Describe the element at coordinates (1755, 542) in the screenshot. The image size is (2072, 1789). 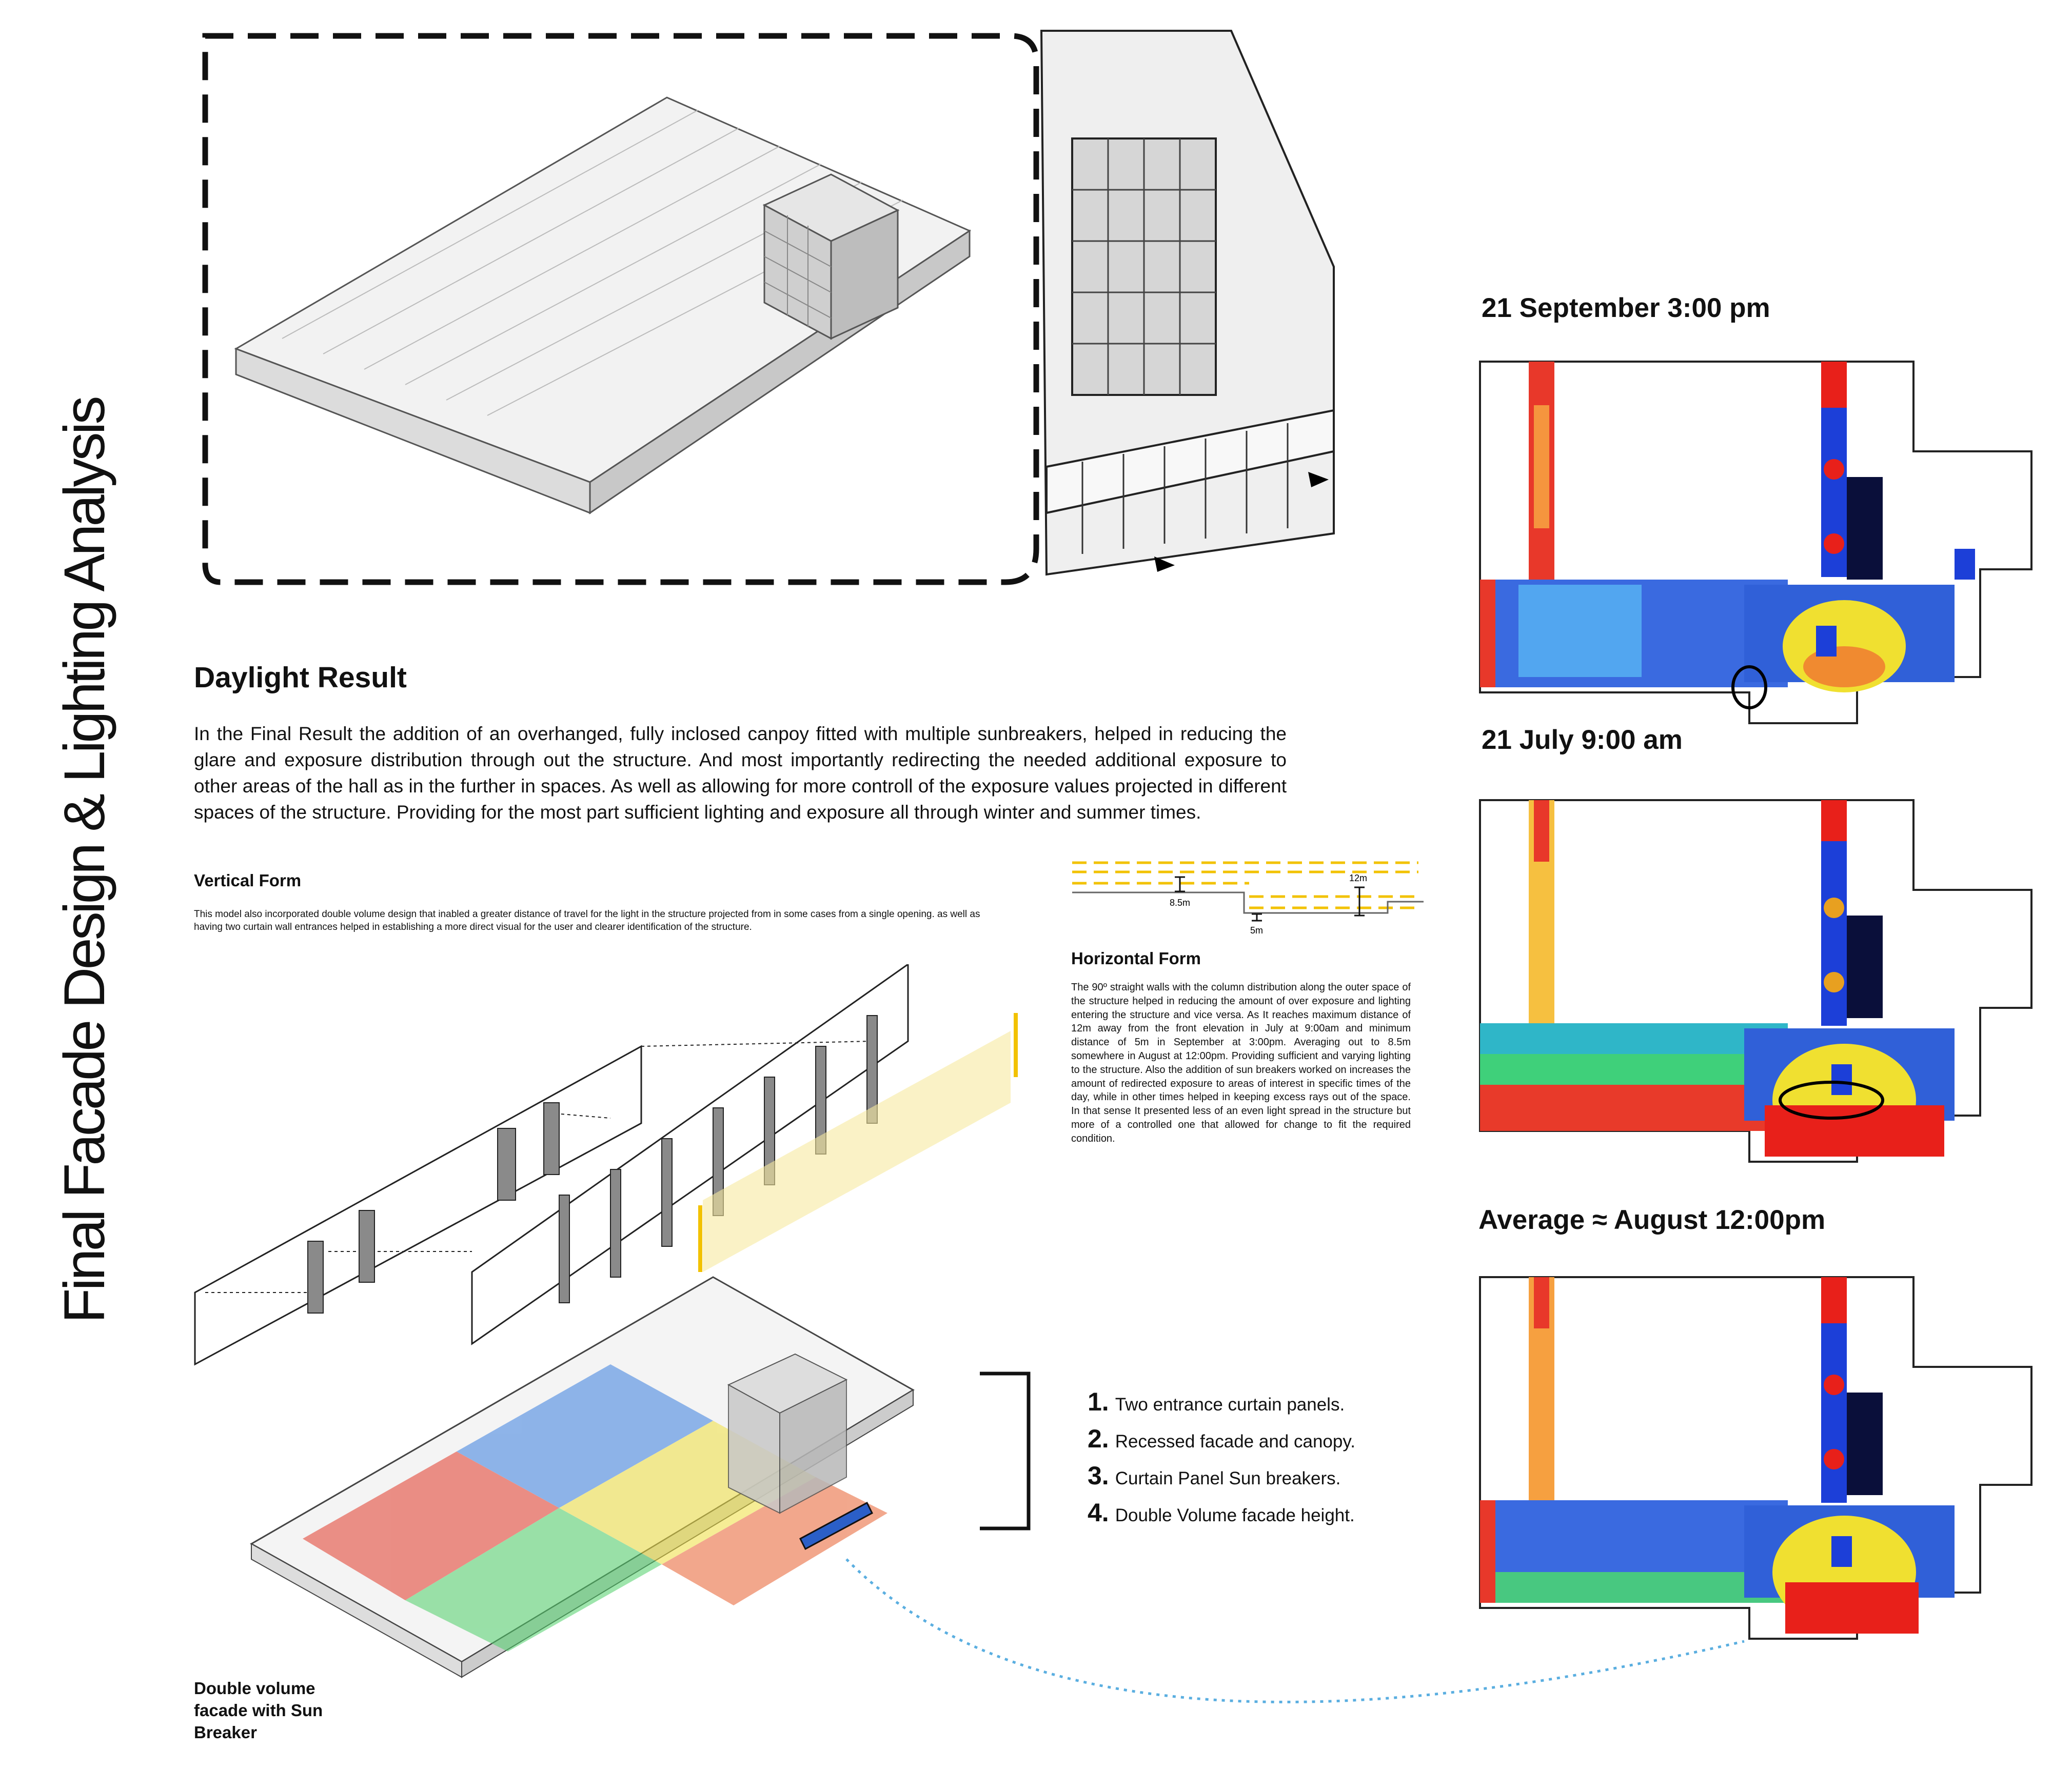
I see `heatmap-plan-september` at that location.